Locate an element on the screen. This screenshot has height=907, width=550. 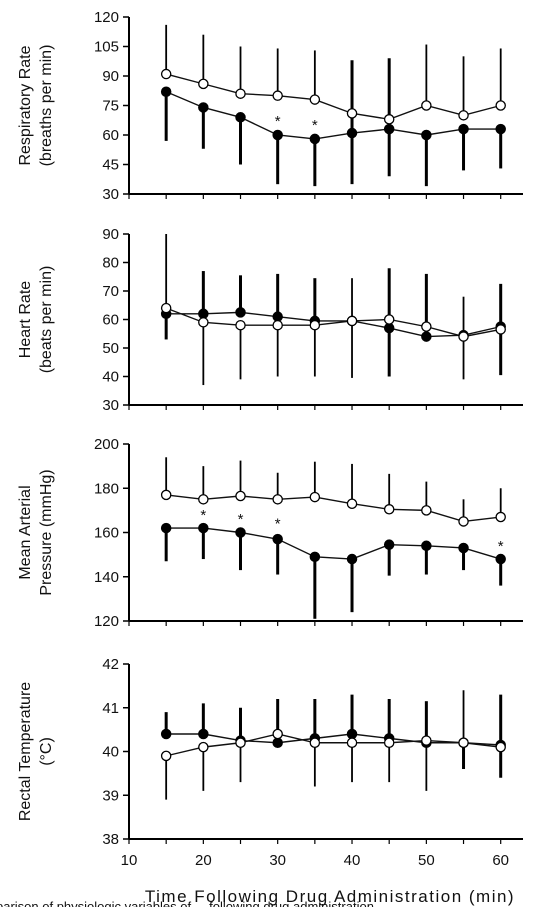
y-axis-label: Mean Arterial Pressure (mmHg) is located at coordinates (36, 532).